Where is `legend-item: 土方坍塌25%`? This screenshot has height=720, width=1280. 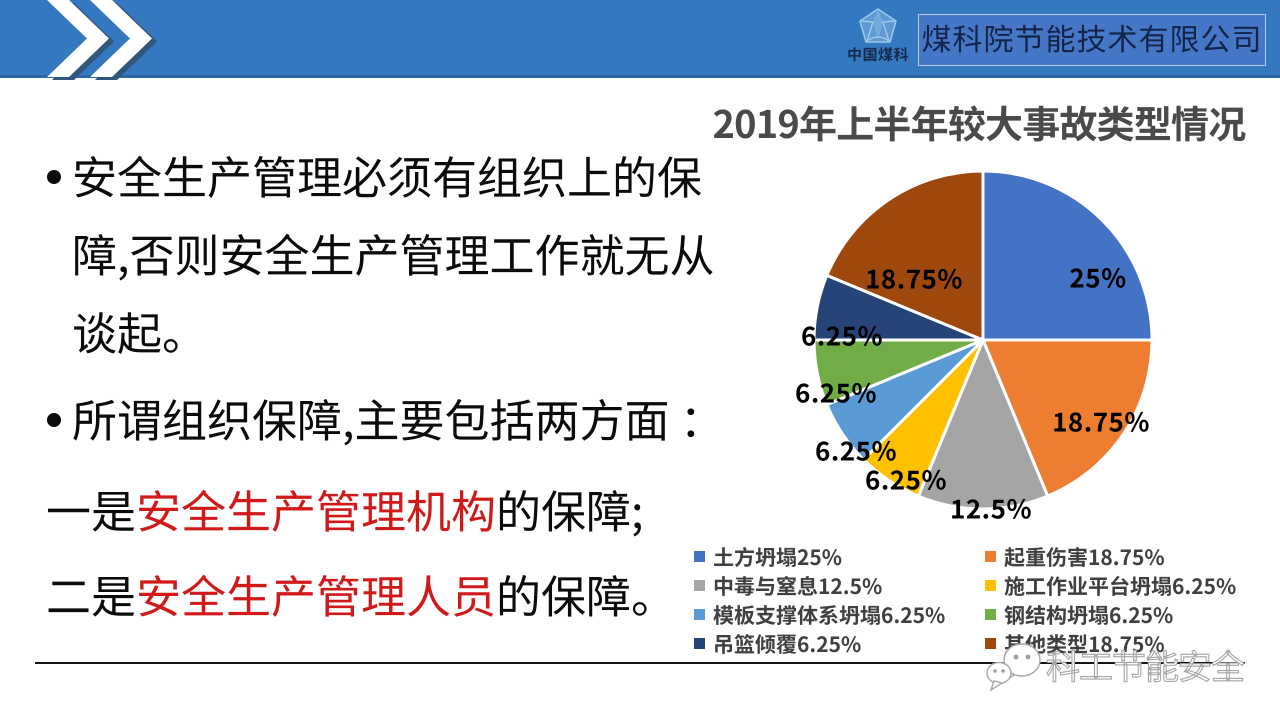
legend-item: 土方坍塌25% is located at coordinates (819, 556).